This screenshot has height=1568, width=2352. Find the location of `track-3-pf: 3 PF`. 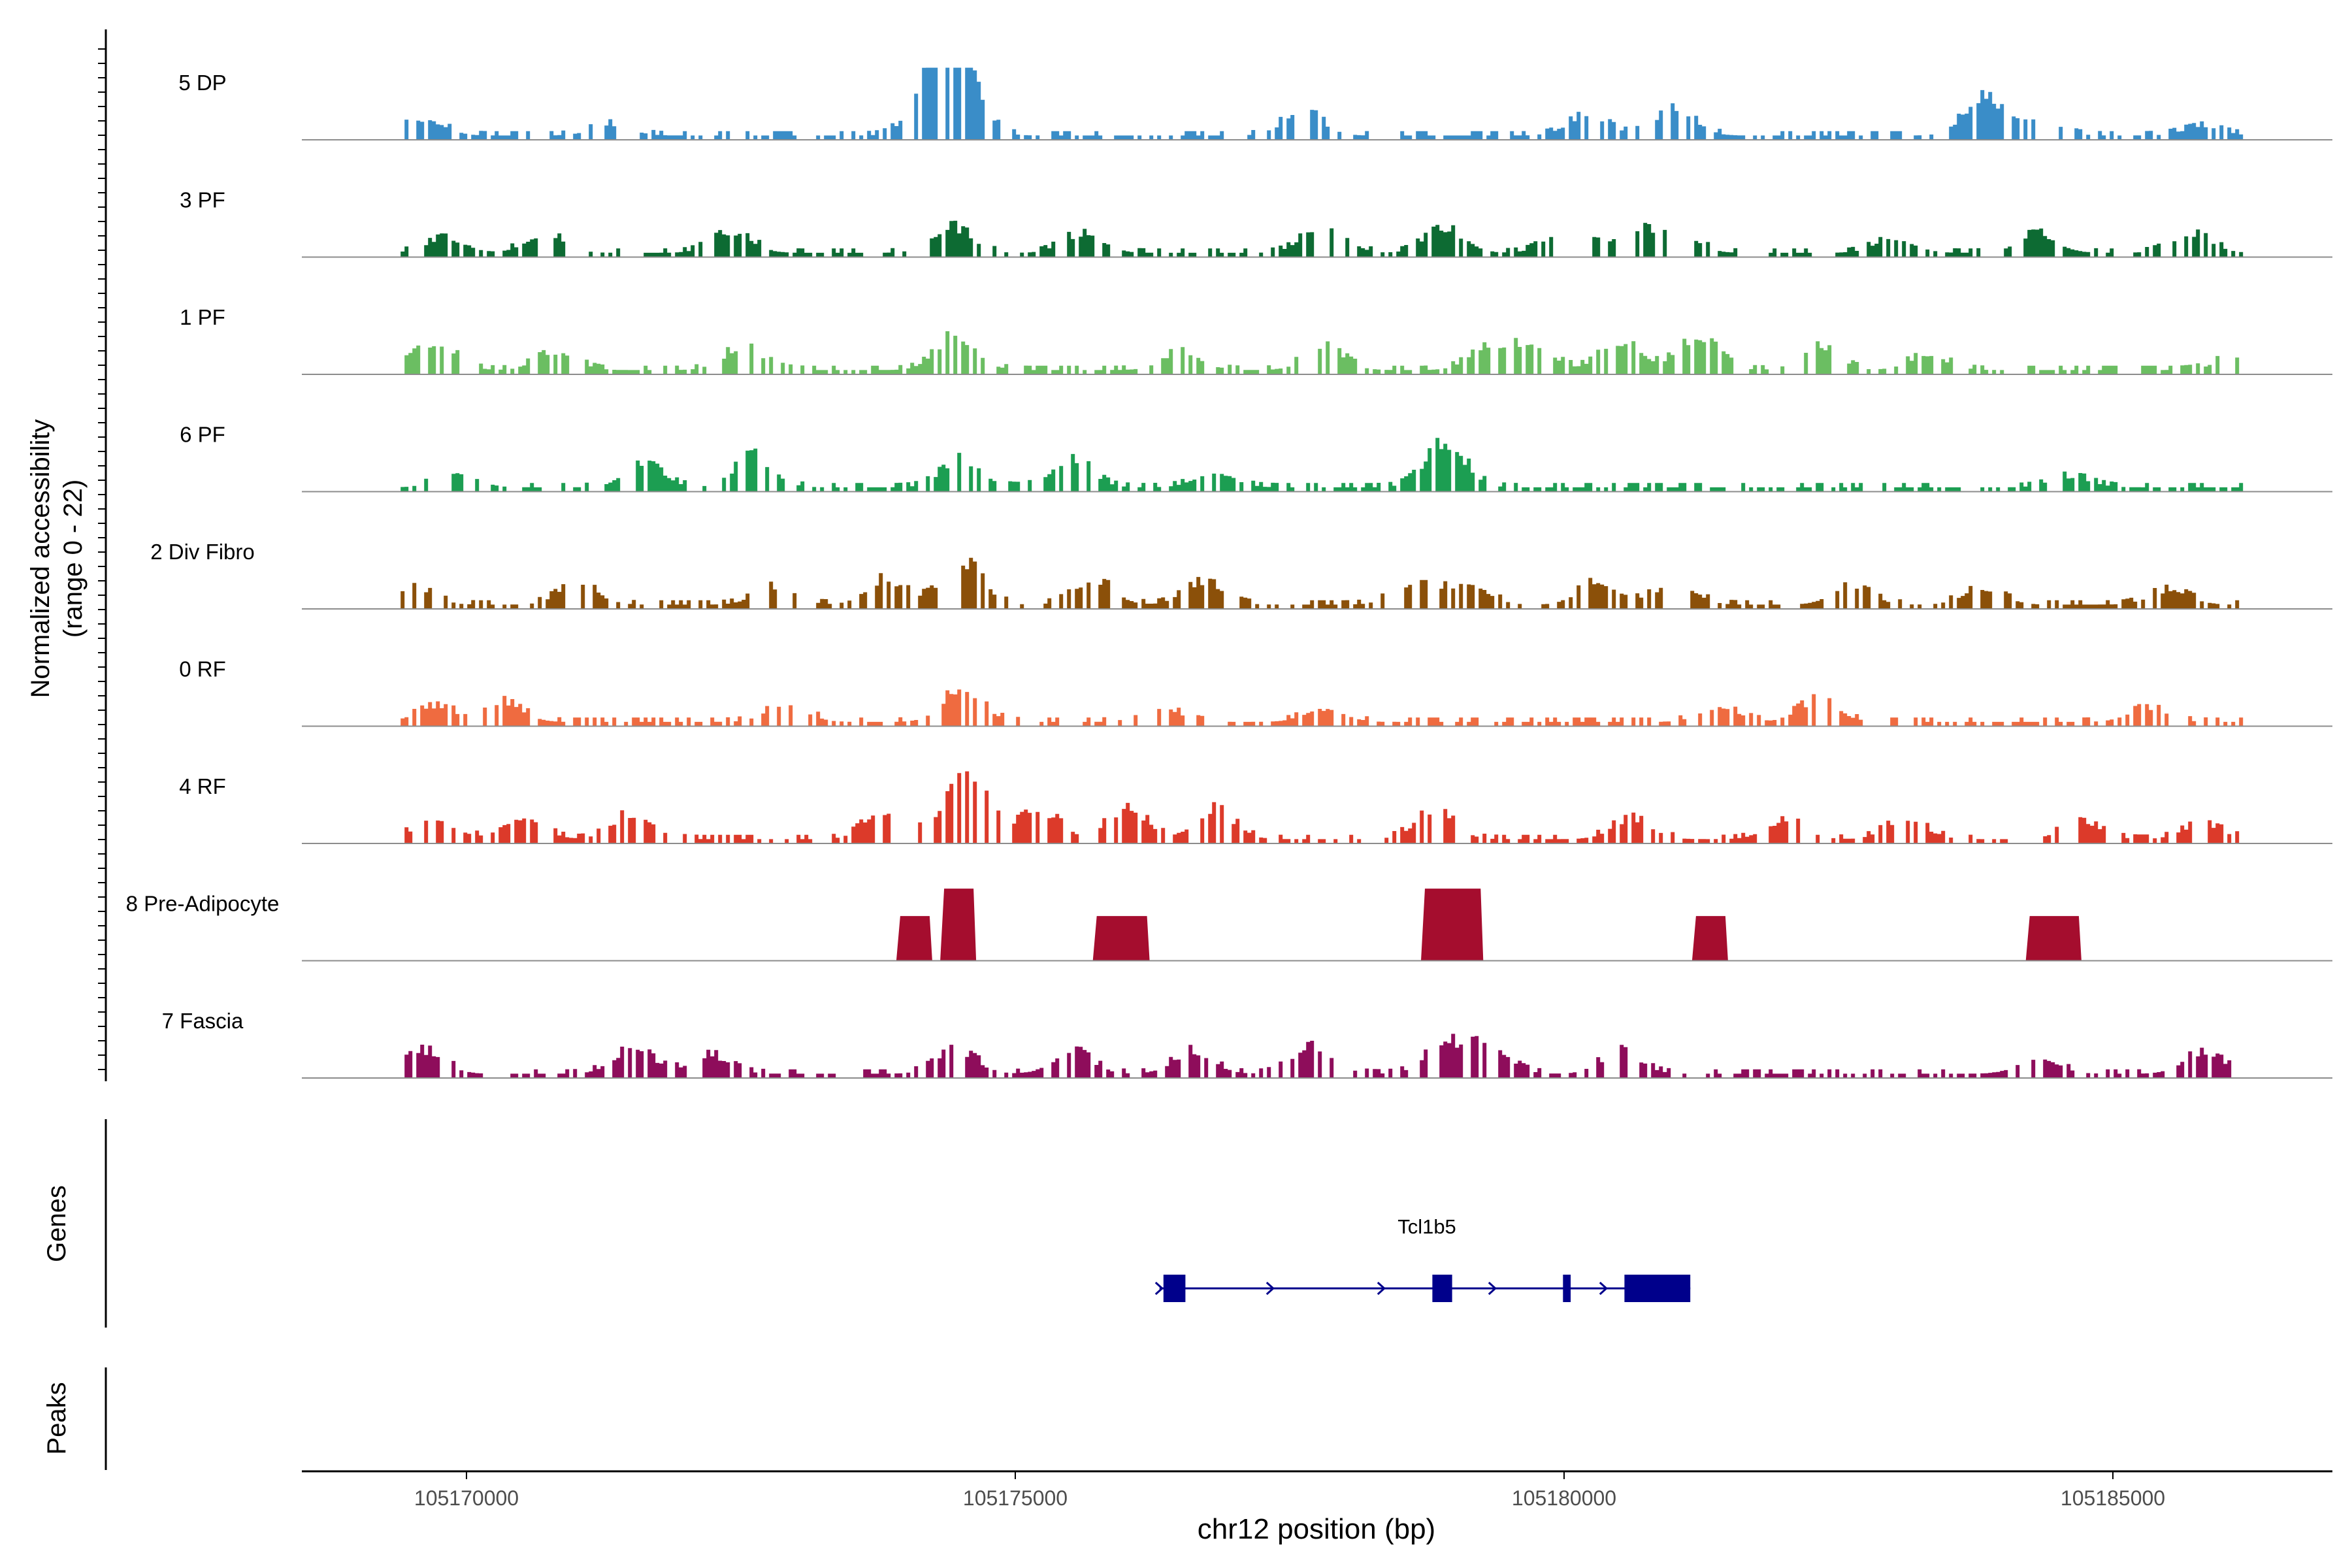

track-3-pf: 3 PF is located at coordinates (1256, 223).